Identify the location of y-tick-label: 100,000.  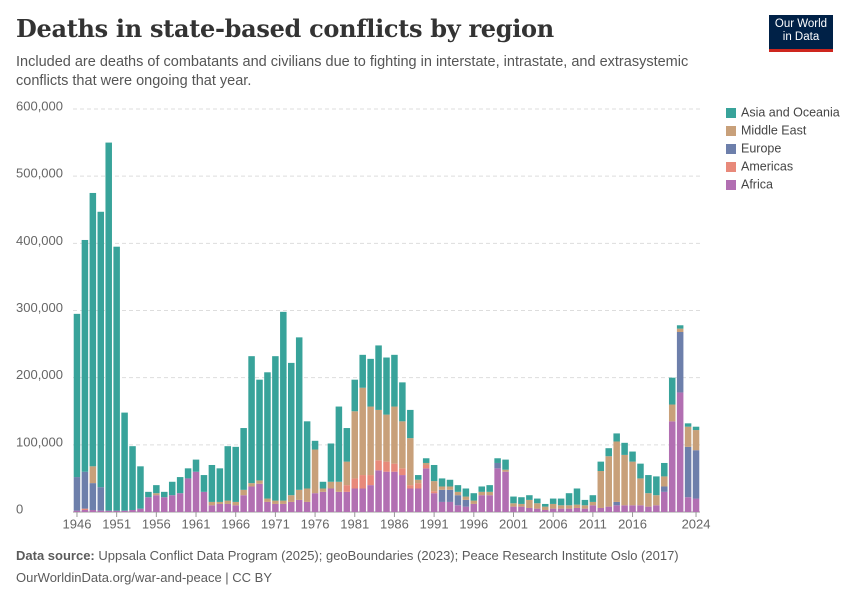
(39, 441).